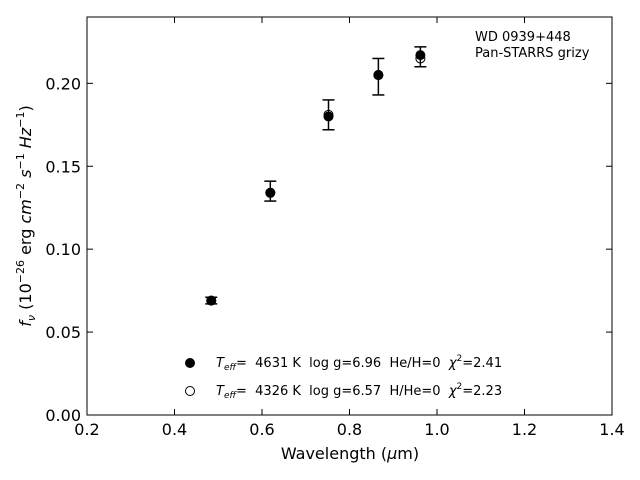  What do you see at coordinates (349, 429) in the screenshot?
I see `x-tick-label: 0.8` at bounding box center [349, 429].